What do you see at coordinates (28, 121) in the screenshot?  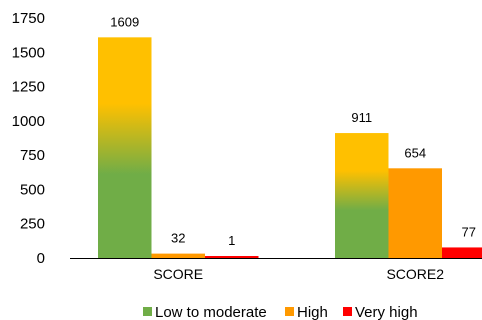 I see `y-tick-label-1000: 1000` at bounding box center [28, 121].